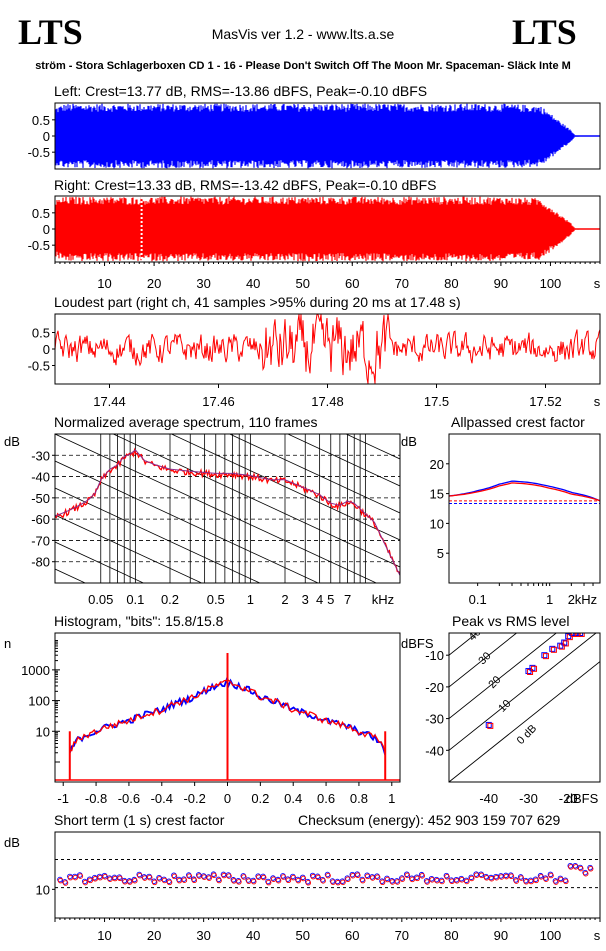  I want to click on pvr-crest-label: 30, so click(484, 658).